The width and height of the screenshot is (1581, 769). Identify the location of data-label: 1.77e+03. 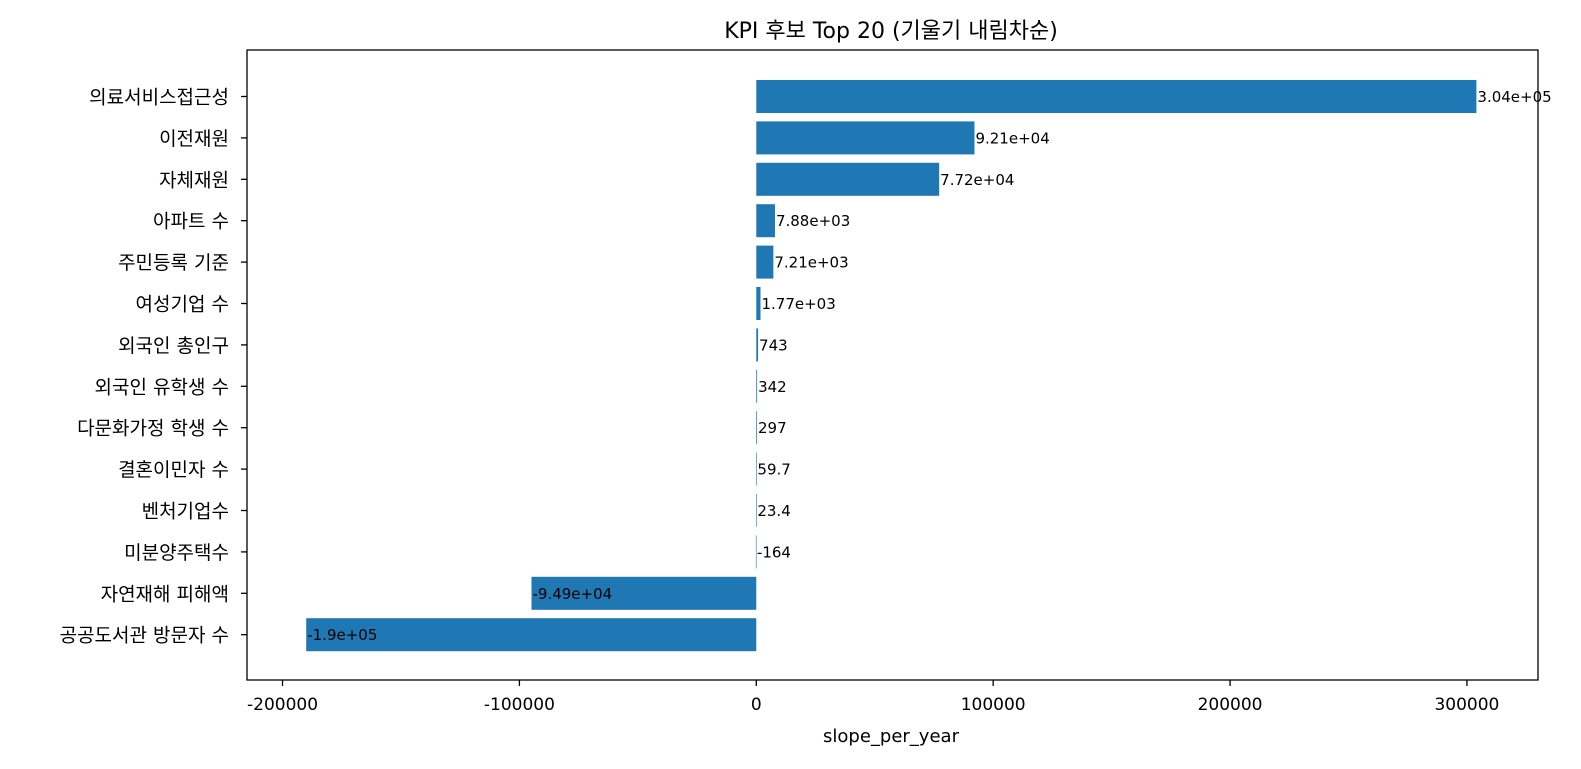
(798, 304).